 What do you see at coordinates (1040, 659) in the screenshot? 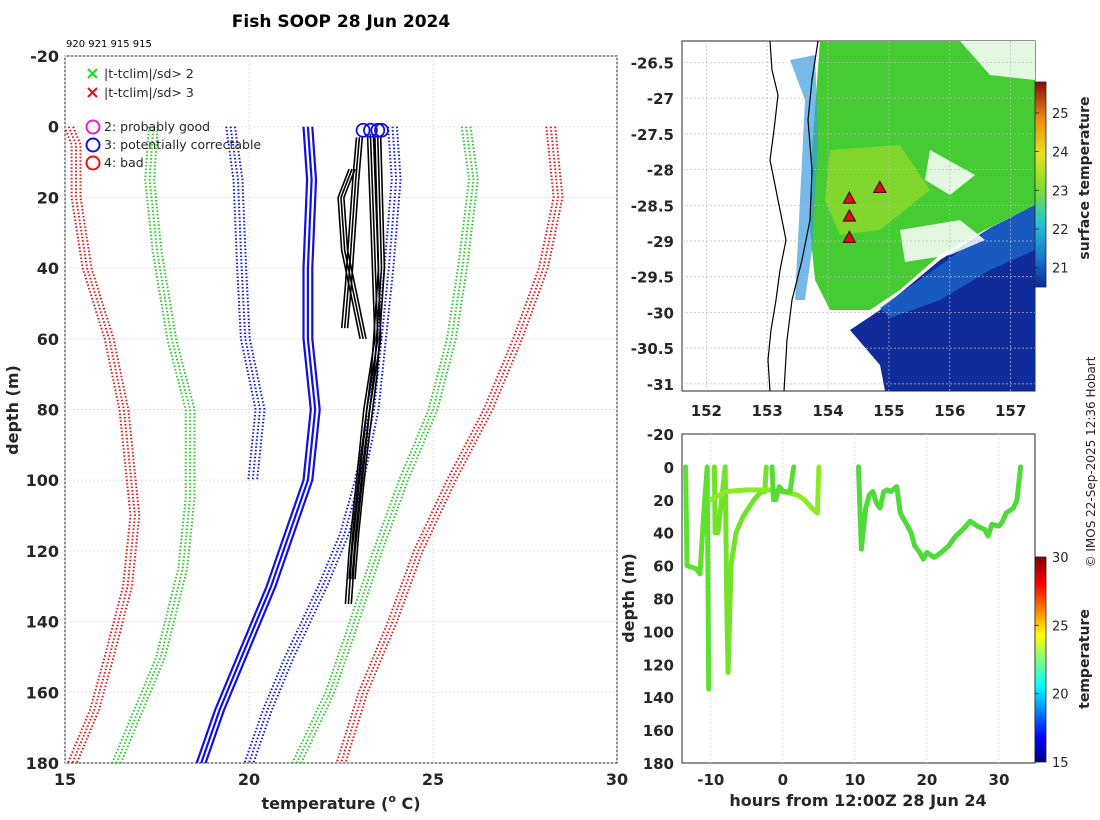
I see `bottom-colorbar` at bounding box center [1040, 659].